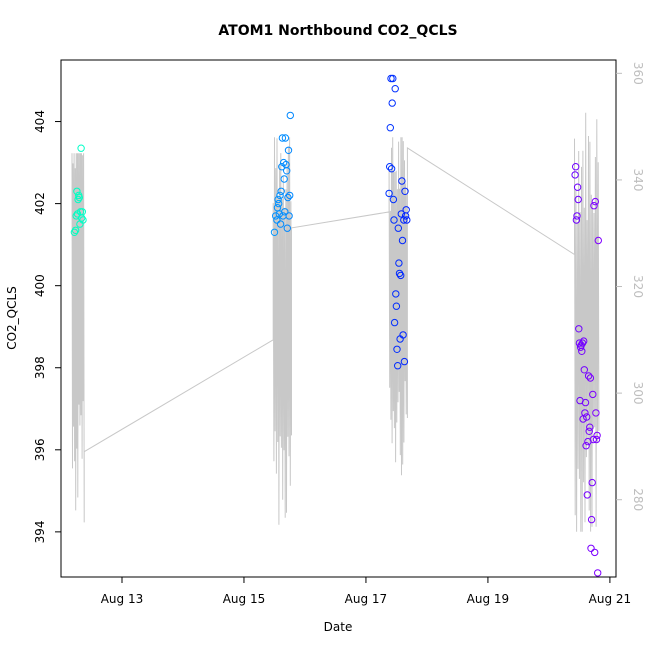 The image size is (650, 650). Describe the element at coordinates (40, 203) in the screenshot. I see `y-tick-label: 402` at that location.